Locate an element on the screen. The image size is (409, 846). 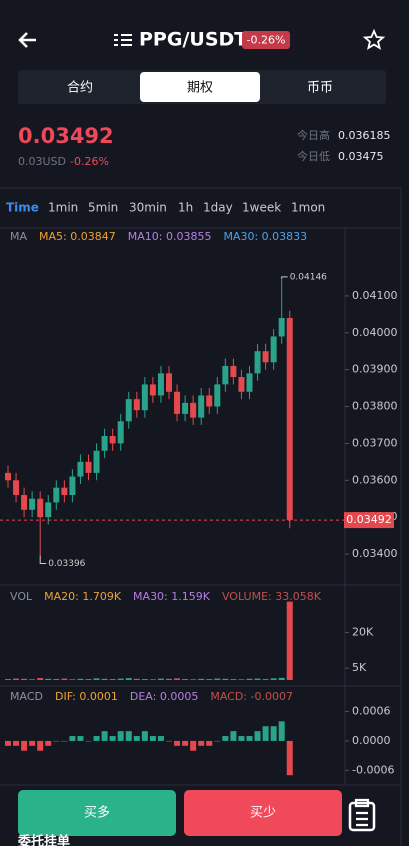
tab: 期权 is located at coordinates (200, 88).